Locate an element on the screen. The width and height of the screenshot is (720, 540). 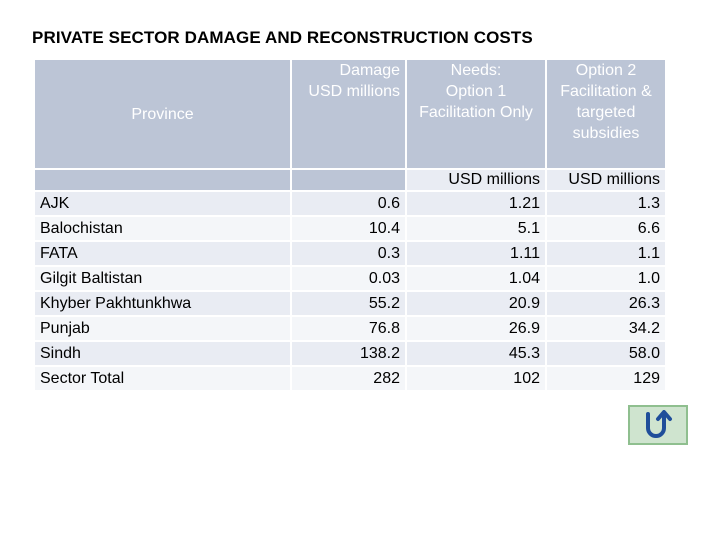
cell-damage: 0.03 is located at coordinates (348, 278).